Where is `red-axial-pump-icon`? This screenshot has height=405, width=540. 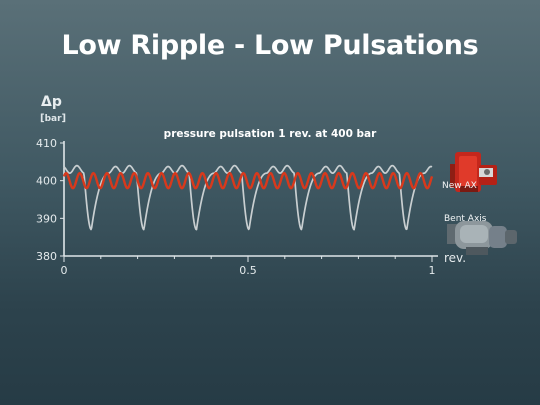 red-axial-pump-icon is located at coordinates (473, 172).